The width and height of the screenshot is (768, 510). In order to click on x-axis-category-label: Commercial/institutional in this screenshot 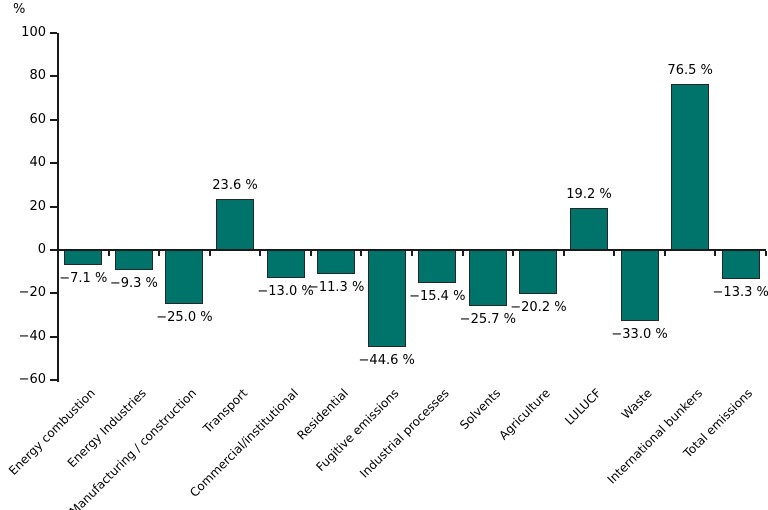, I will do `click(243, 443)`.